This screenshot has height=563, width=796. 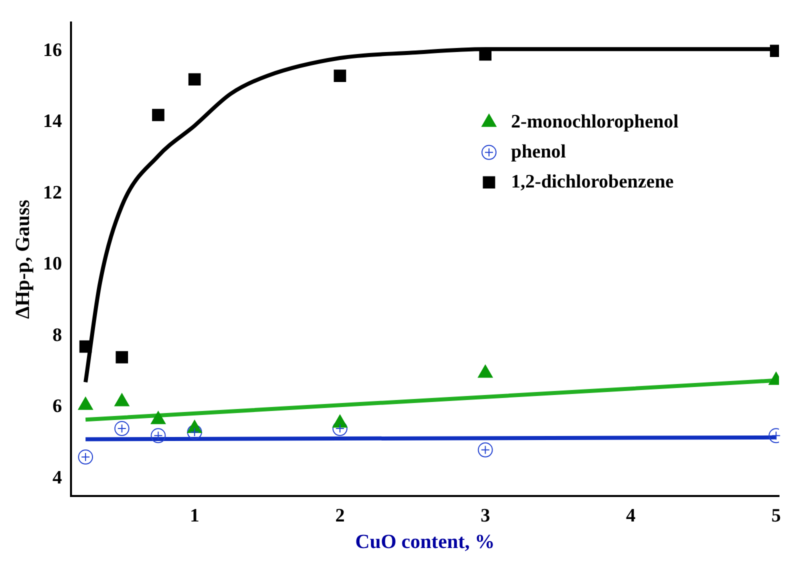 I want to click on x-tick-label: 3, so click(x=485, y=516).